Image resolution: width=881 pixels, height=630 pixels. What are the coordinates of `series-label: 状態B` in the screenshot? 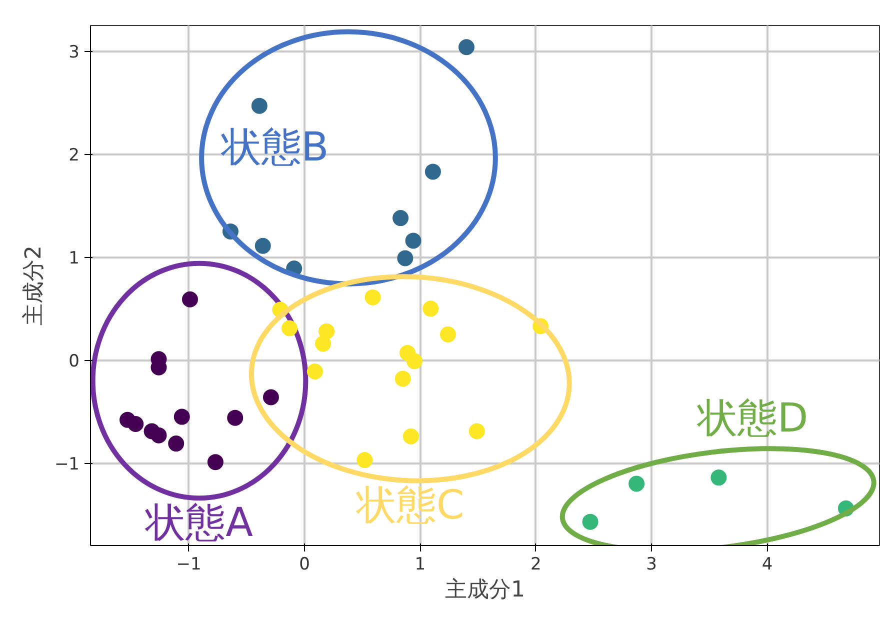 It's located at (274, 147).